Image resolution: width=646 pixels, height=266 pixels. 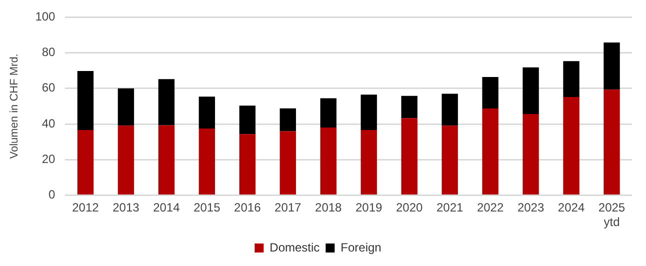 What do you see at coordinates (86, 207) in the screenshot?
I see `x-tick-label: 2012` at bounding box center [86, 207].